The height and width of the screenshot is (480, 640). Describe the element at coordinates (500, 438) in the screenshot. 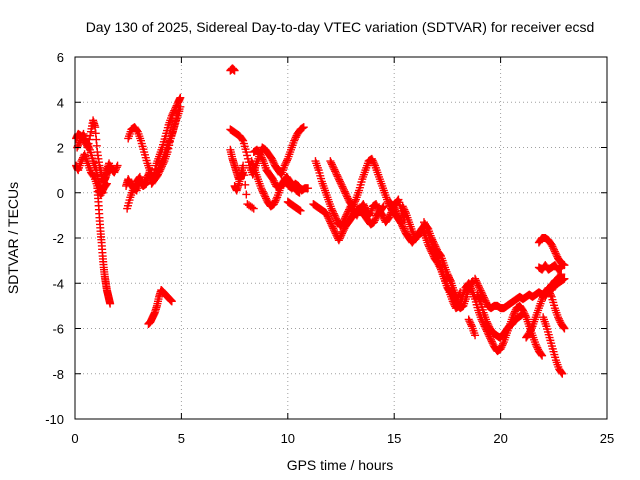

I see `x-tick-label: 20` at that location.